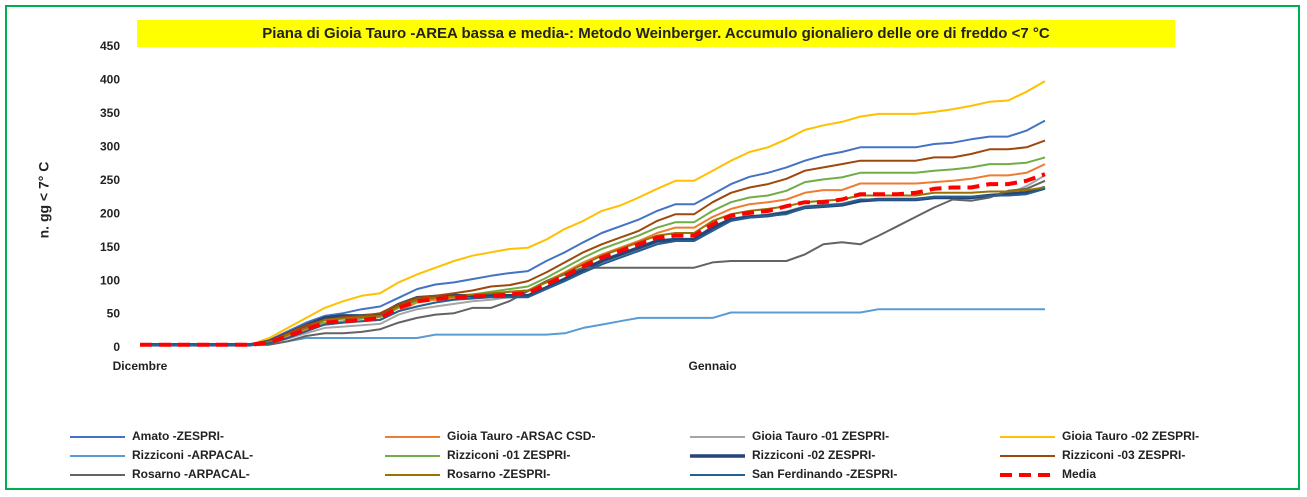  What do you see at coordinates (116, 347) in the screenshot?
I see `y-tick-label: 0` at bounding box center [116, 347].